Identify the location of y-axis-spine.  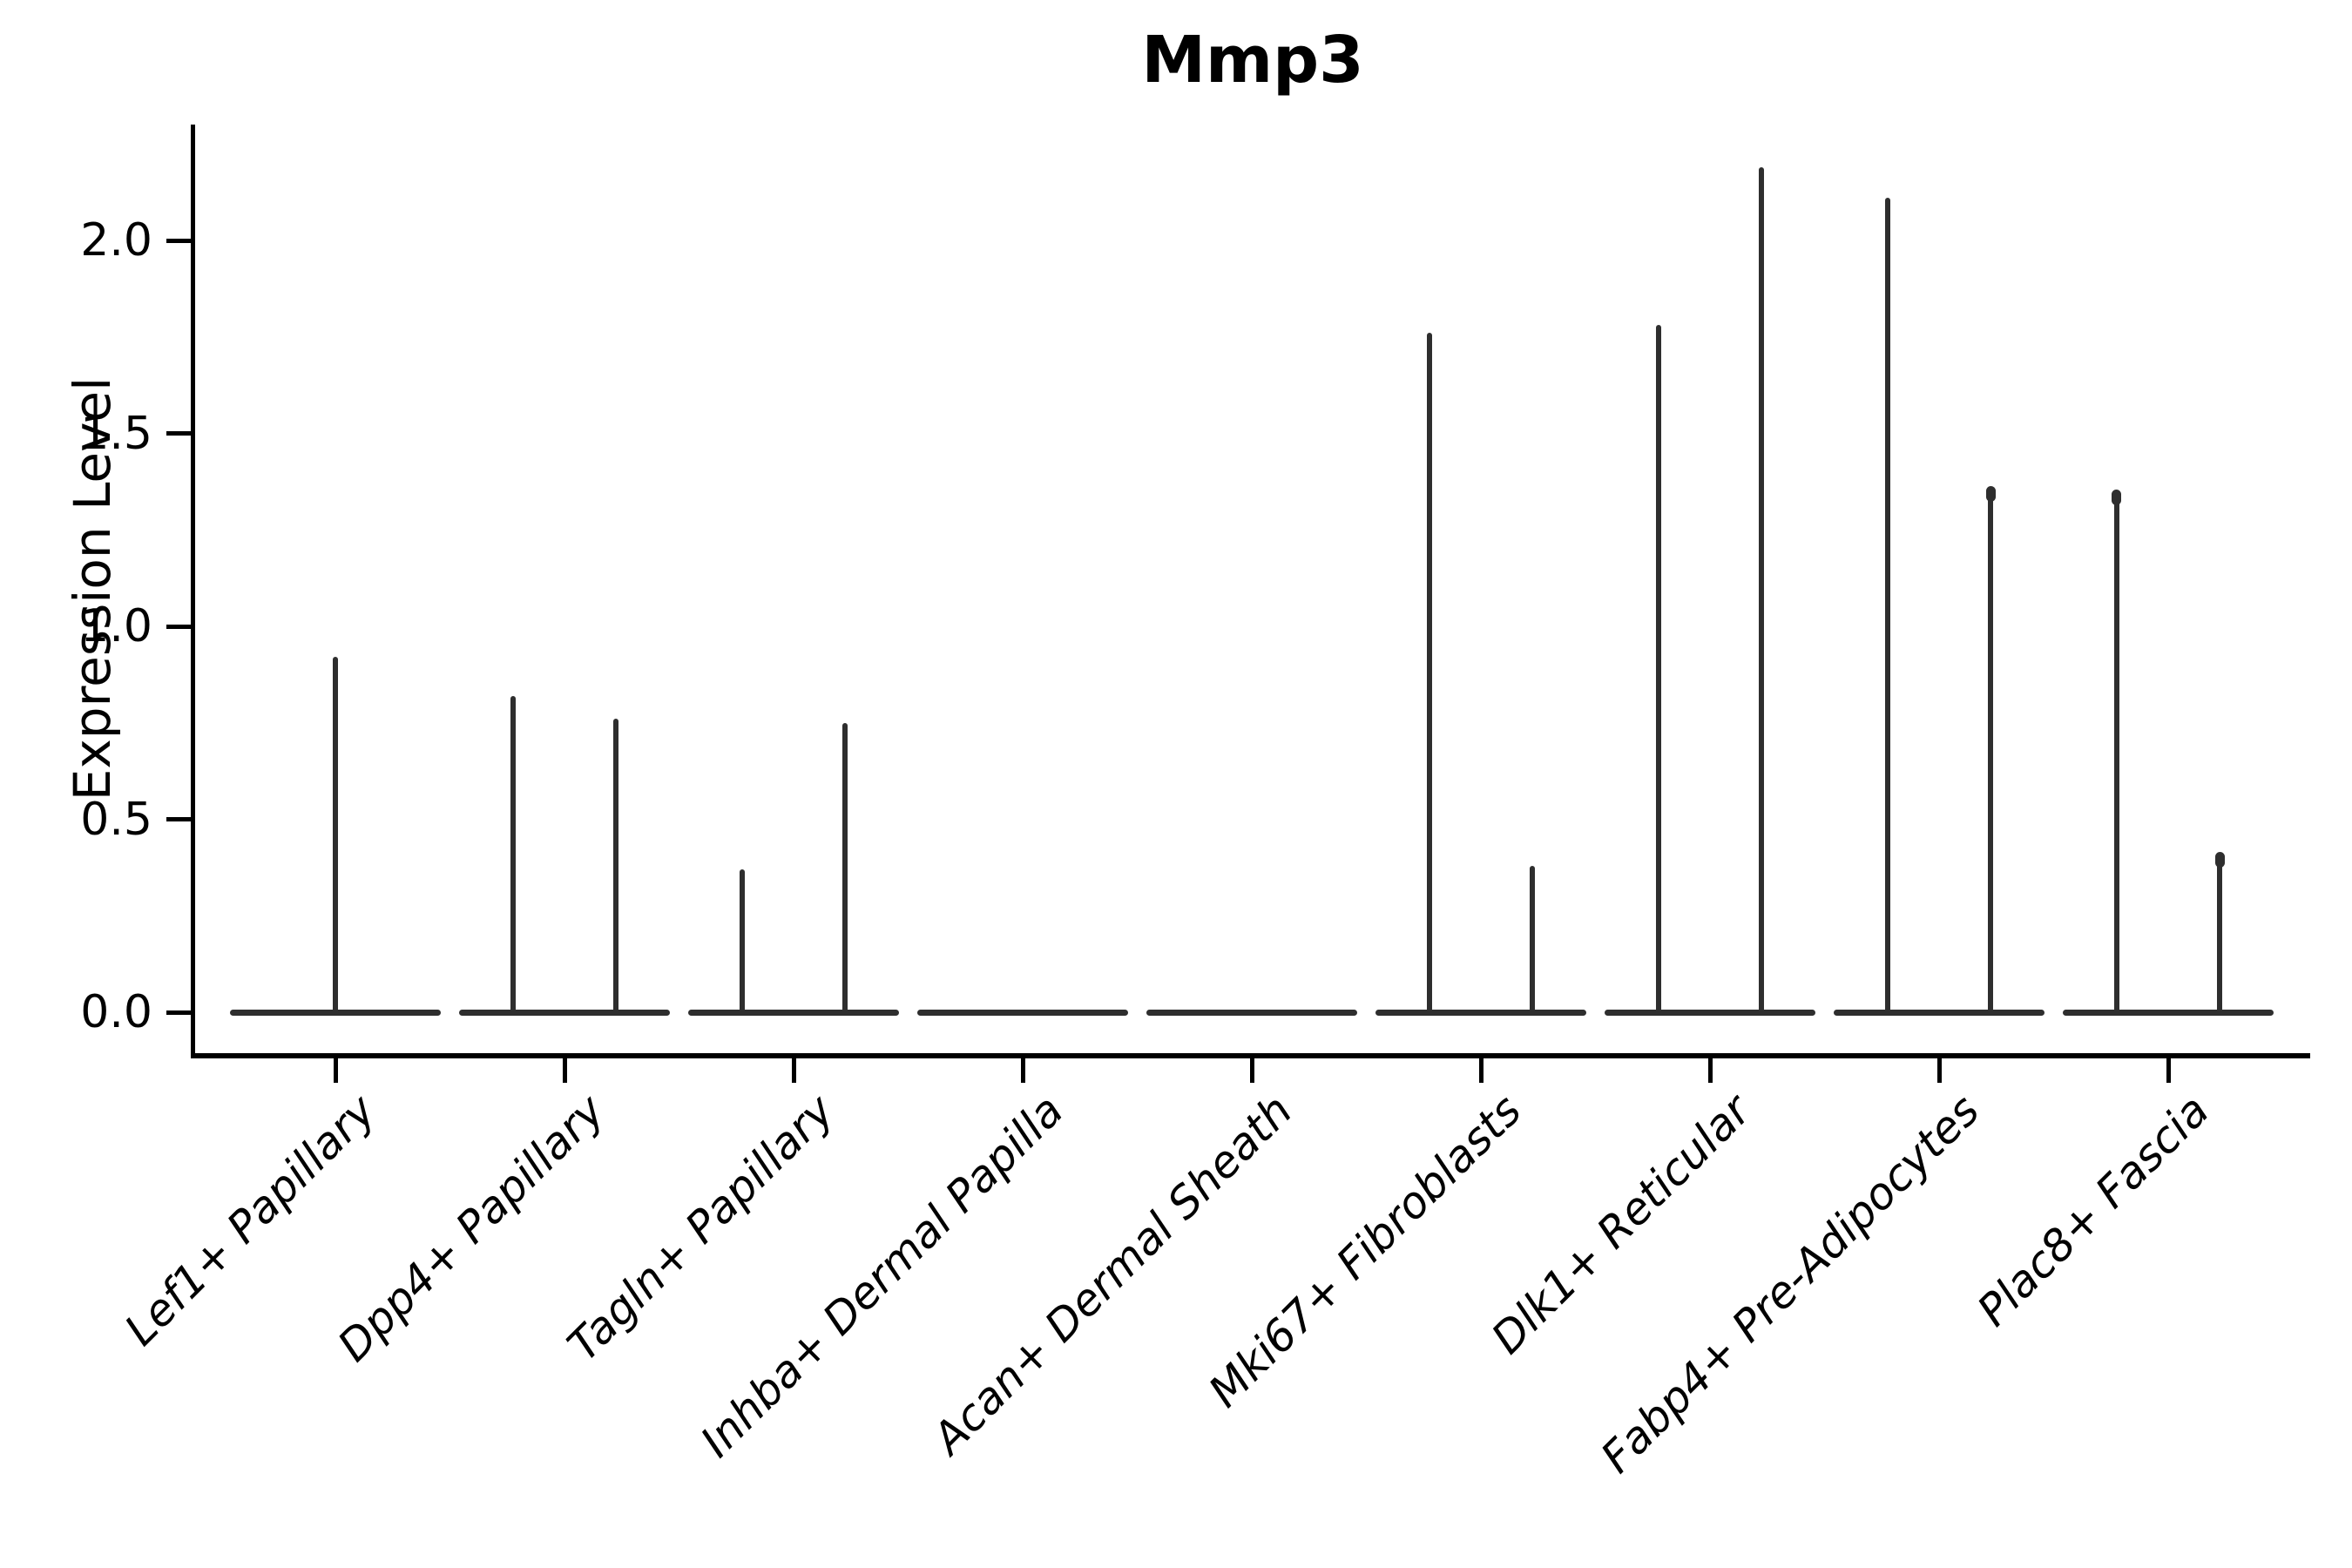
(193, 591).